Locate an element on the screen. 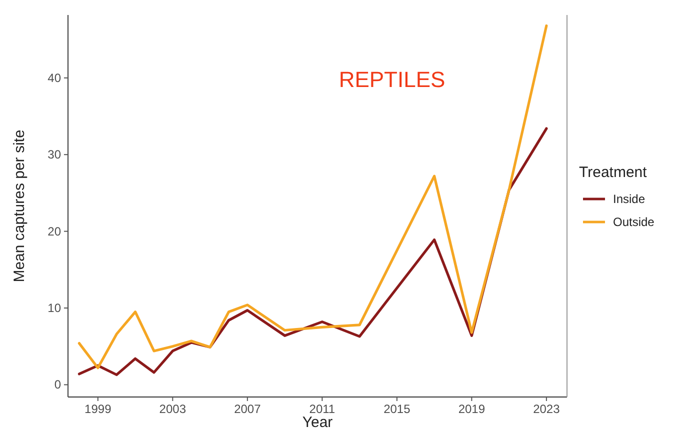 The height and width of the screenshot is (430, 686). y-tick-label: 0 is located at coordinates (58, 385).